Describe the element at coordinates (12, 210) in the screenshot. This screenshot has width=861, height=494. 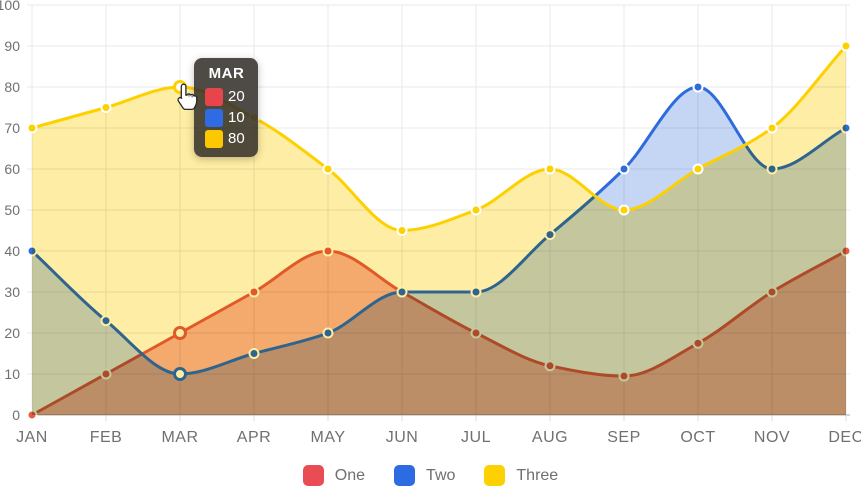
I see `y-axis-tick-label: 50` at that location.